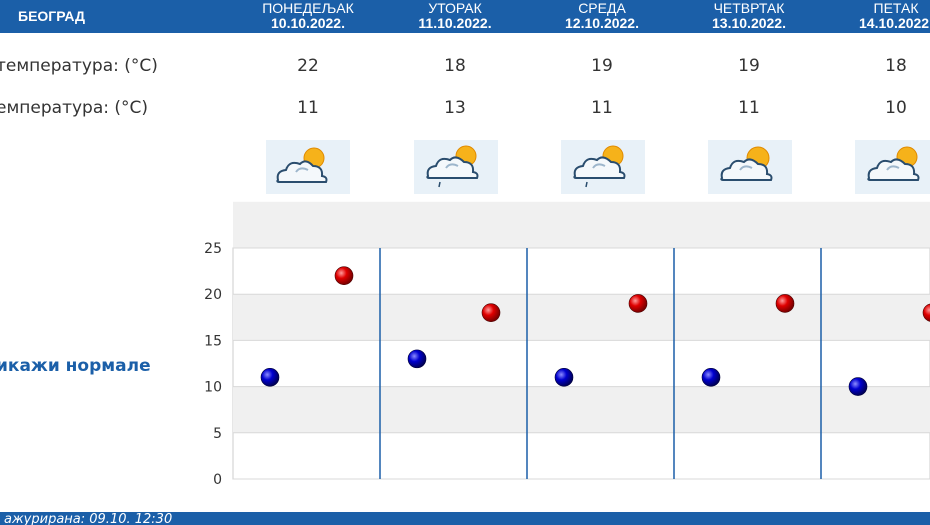 The image size is (930, 525). I want to click on day-name: УТОРАК, so click(455, 8).